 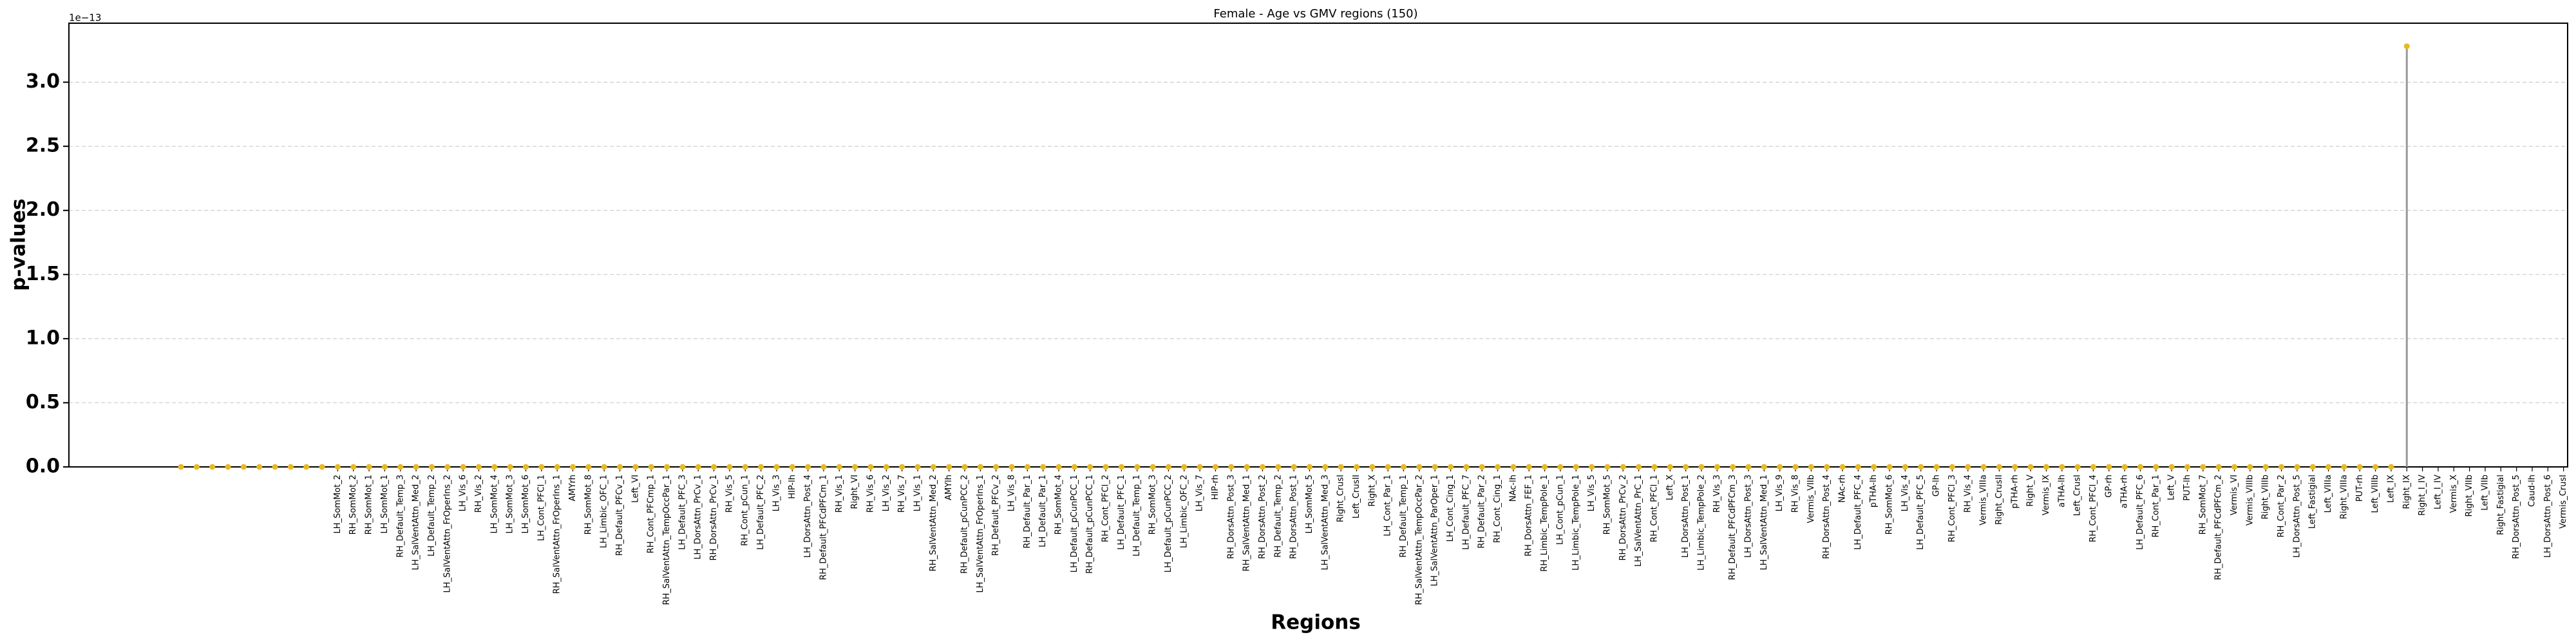 What do you see at coordinates (1074, 524) in the screenshot?
I see `x-tick-label: LH_Default_pCunPCC_1` at bounding box center [1074, 524].